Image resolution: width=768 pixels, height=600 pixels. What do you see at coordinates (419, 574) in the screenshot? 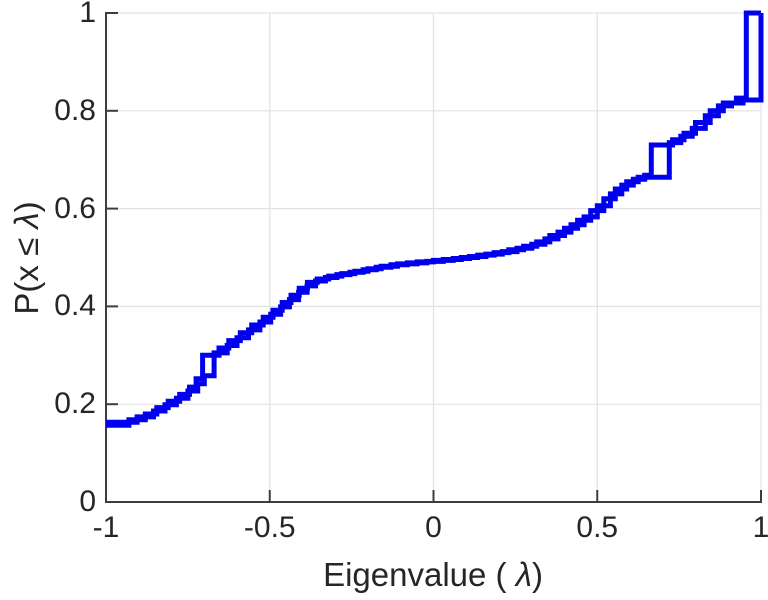
I see `x-axis-label-text: Eigenvalue (` at bounding box center [419, 574].